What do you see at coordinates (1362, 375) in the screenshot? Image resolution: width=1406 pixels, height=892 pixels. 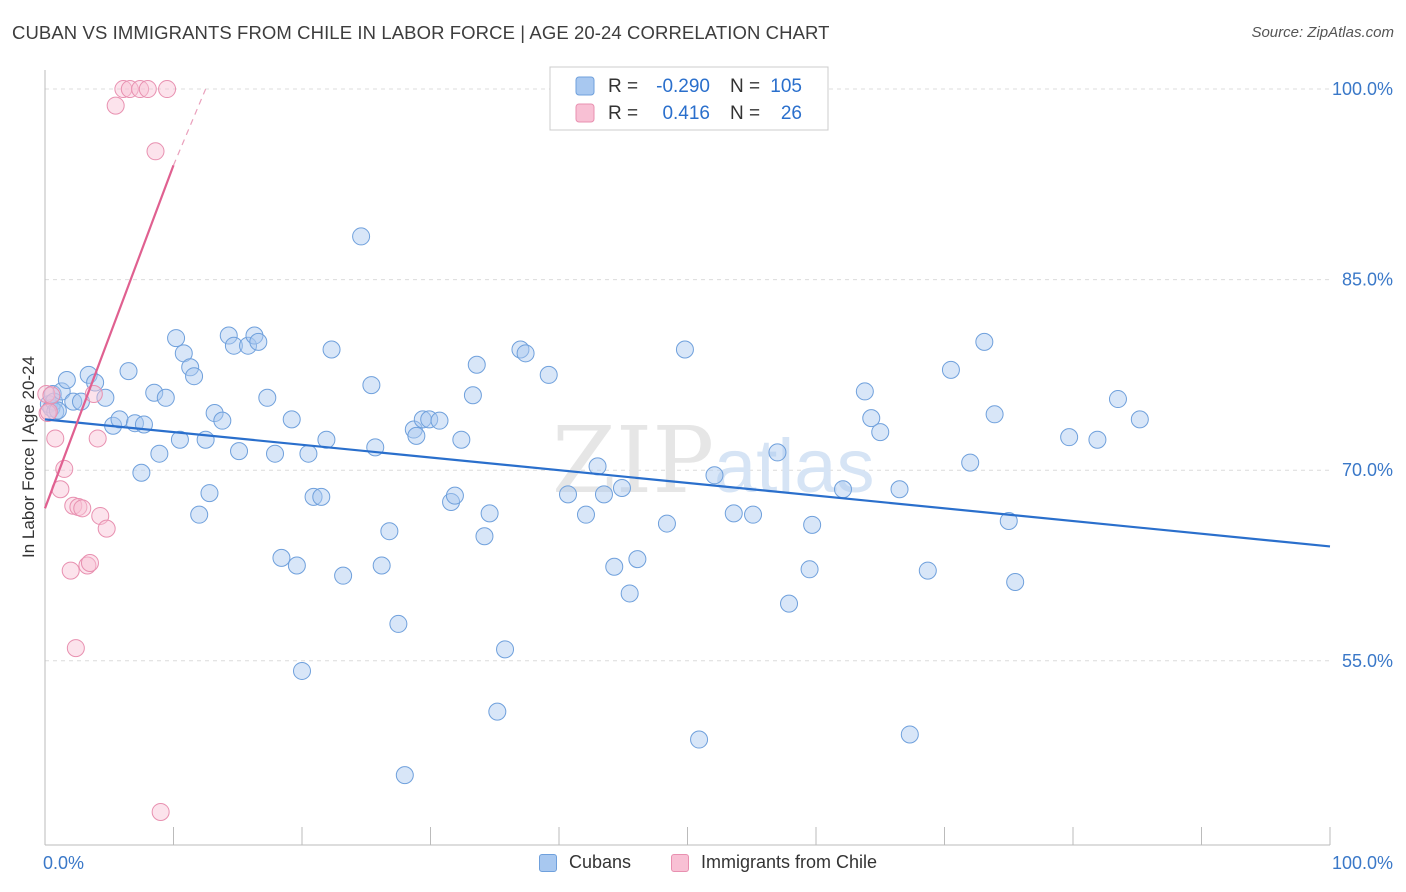 I see `y-tick-labels: 100.0% 85.0% 70.0% 55.0%` at bounding box center [1362, 375].